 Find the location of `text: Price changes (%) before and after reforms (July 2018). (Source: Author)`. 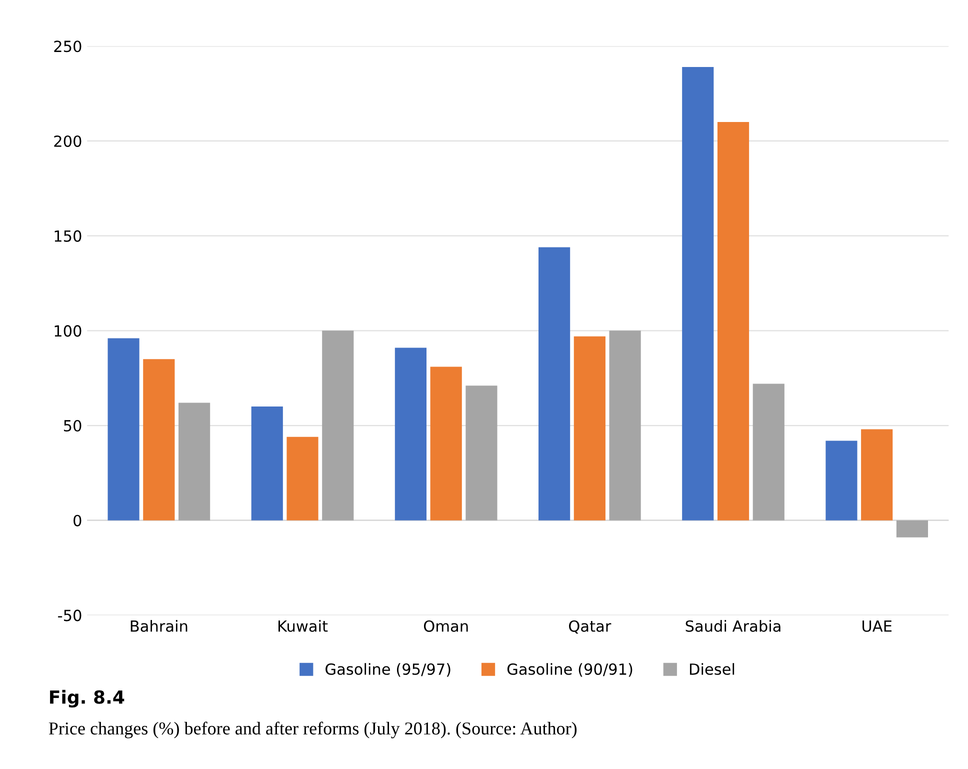

text: Price changes (%) before and after reforms (July 2018). (Source: Author) is located at coordinates (312, 730).